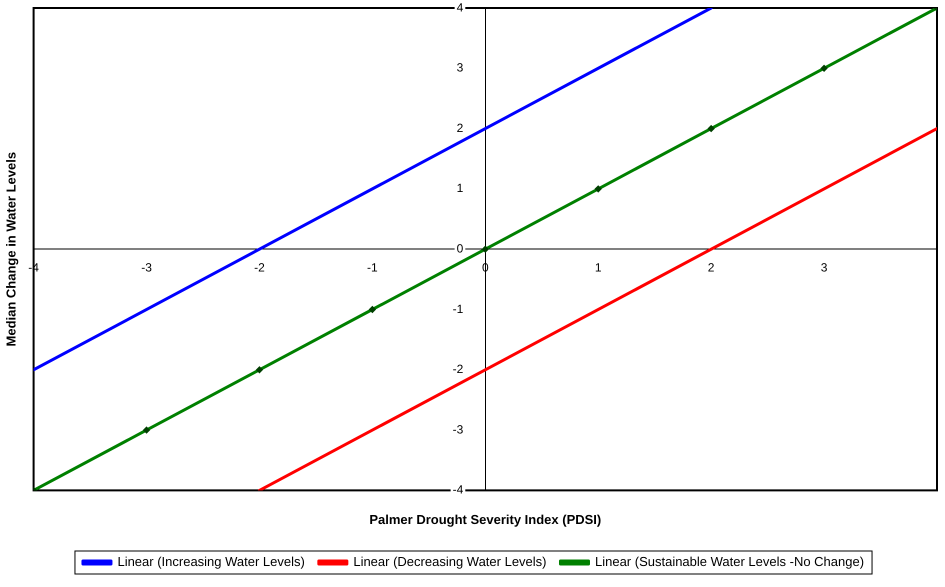 The height and width of the screenshot is (587, 945). What do you see at coordinates (458, 309) in the screenshot?
I see `y-tick-label: -1` at bounding box center [458, 309].